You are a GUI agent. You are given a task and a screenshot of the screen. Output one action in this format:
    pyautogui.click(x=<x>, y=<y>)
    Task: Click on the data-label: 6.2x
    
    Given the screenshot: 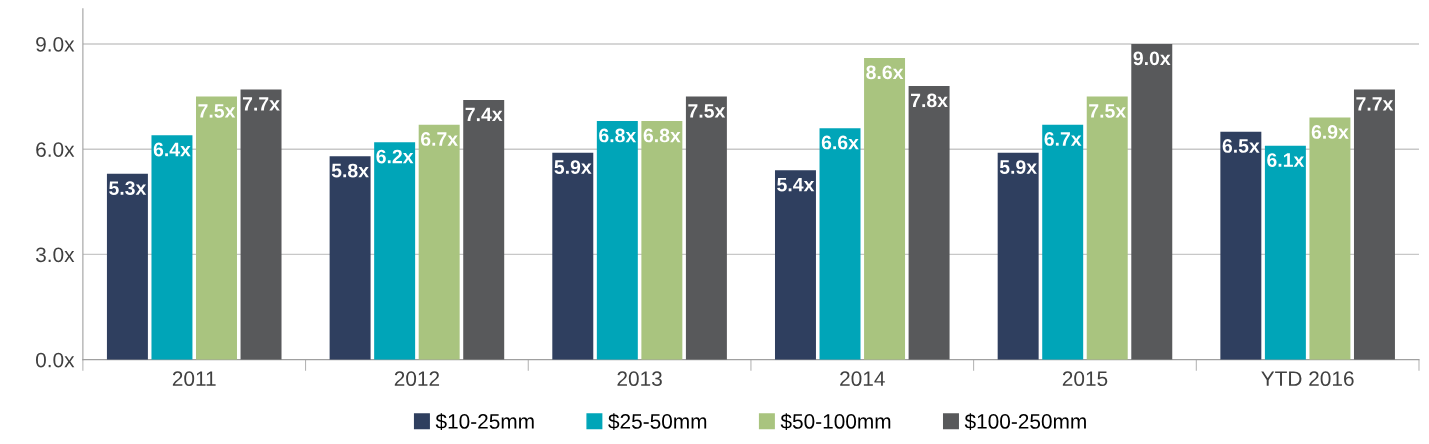 What is the action you would take?
    pyautogui.click(x=395, y=156)
    